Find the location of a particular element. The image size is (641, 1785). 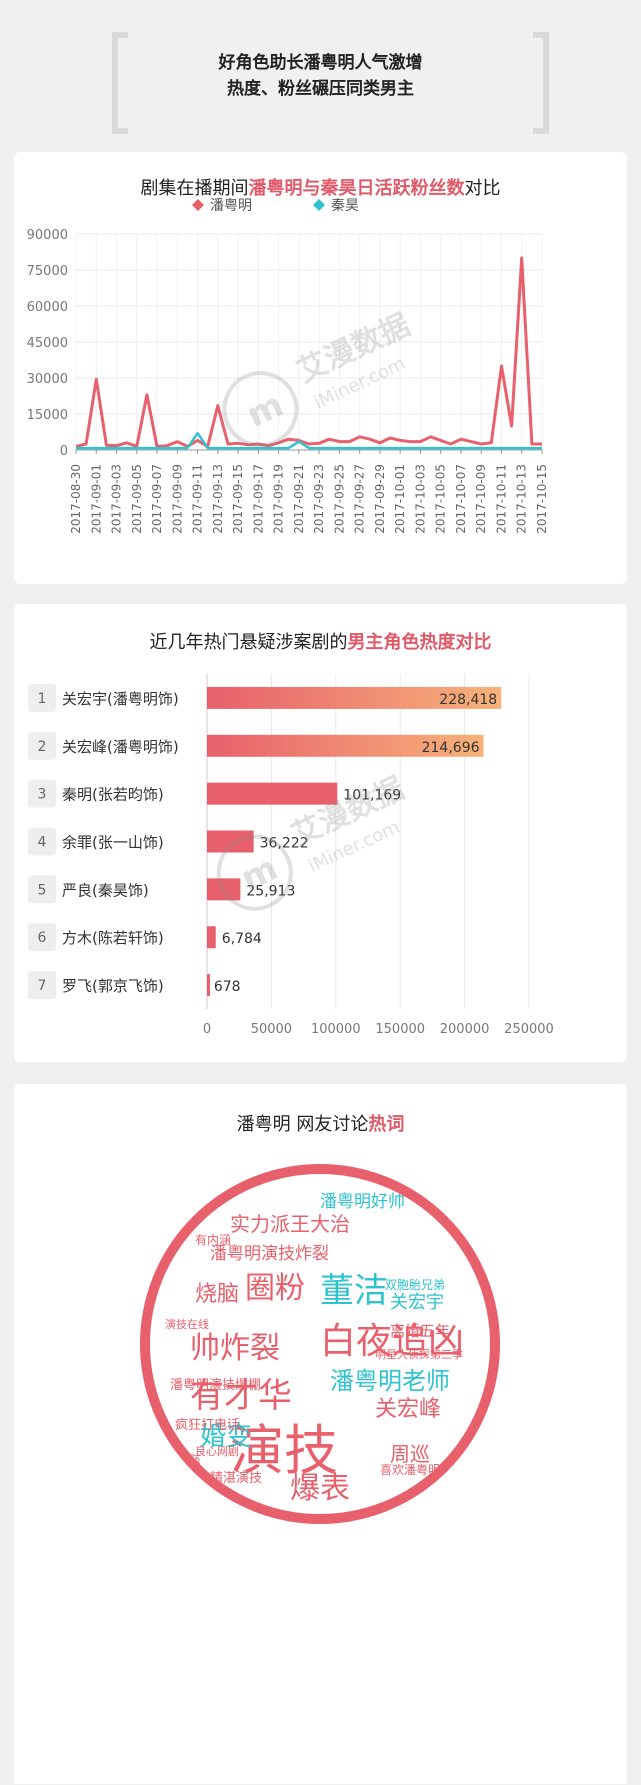

cloud-word: 关宏峰 is located at coordinates (408, 1409).